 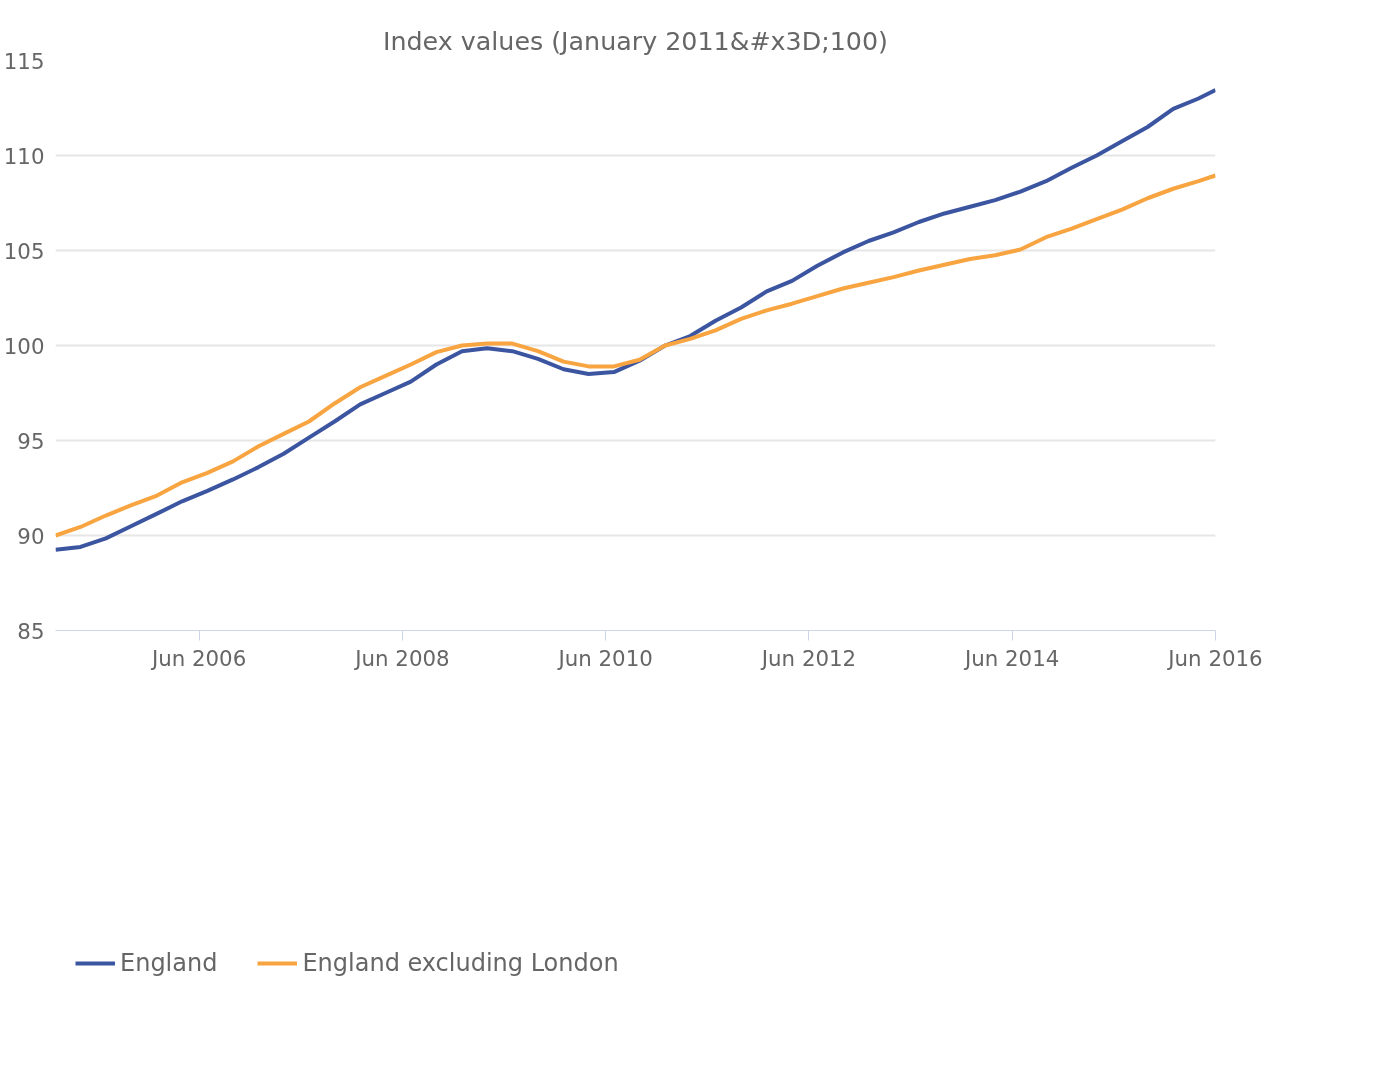 I want to click on x-tick-label: Jun 2012, so click(x=808, y=658).